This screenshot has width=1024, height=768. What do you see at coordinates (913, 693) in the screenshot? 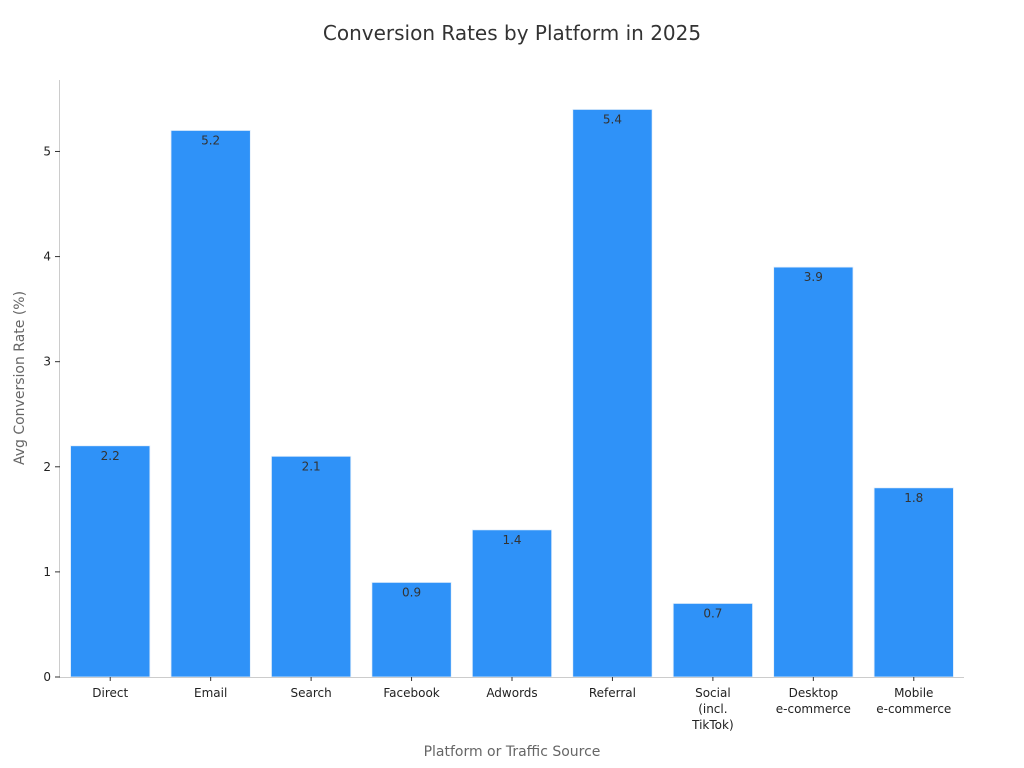
I see `x-tick-label-line: Mobile` at bounding box center [913, 693].